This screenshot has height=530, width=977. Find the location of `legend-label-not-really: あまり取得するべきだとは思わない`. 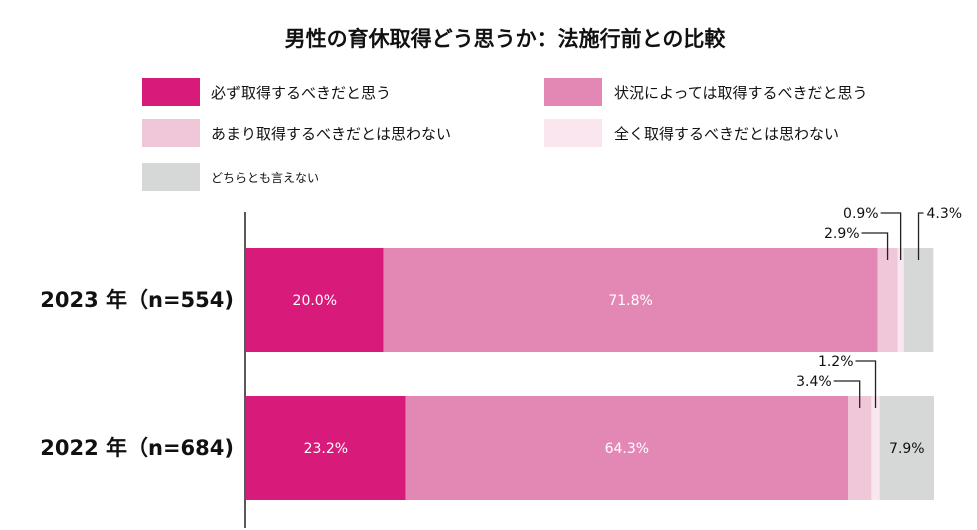

legend-label-not-really: あまり取得するべきだとは思わない is located at coordinates (331, 134).